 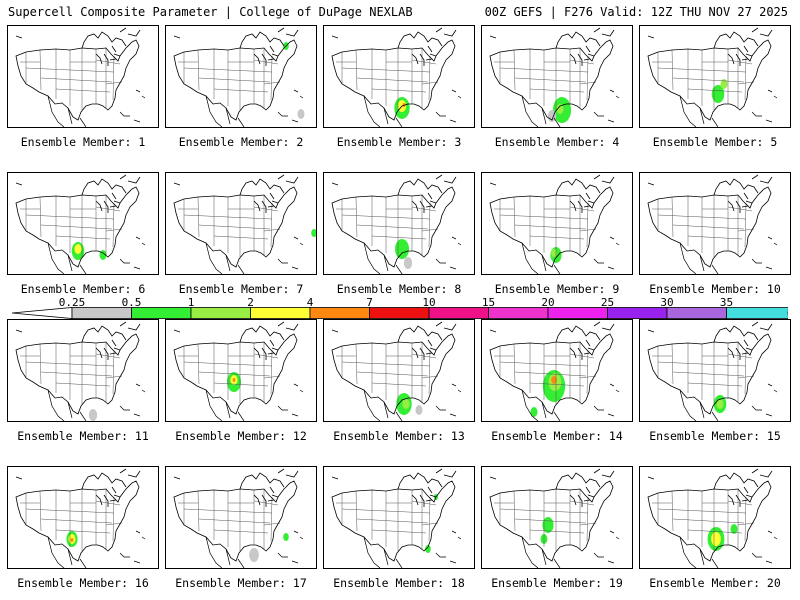 I want to click on ensemble-member-caption: Ensemble Member: 4, so click(x=557, y=142).